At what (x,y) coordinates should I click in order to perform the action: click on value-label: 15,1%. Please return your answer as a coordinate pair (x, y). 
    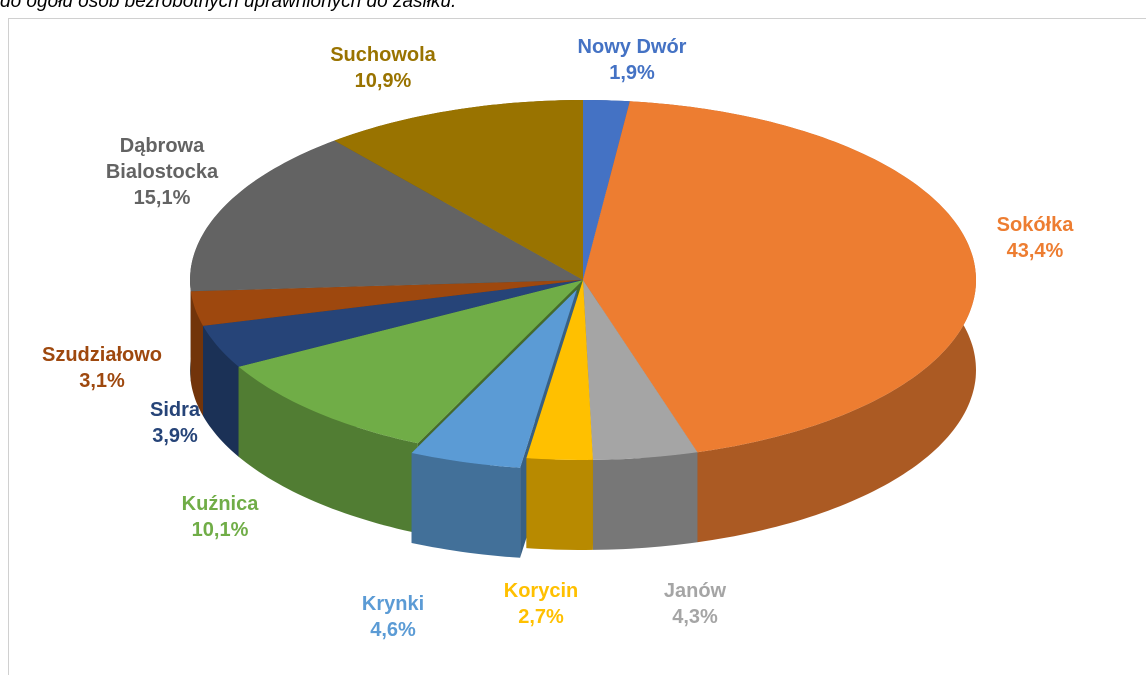
    Looking at the image, I should click on (162, 198).